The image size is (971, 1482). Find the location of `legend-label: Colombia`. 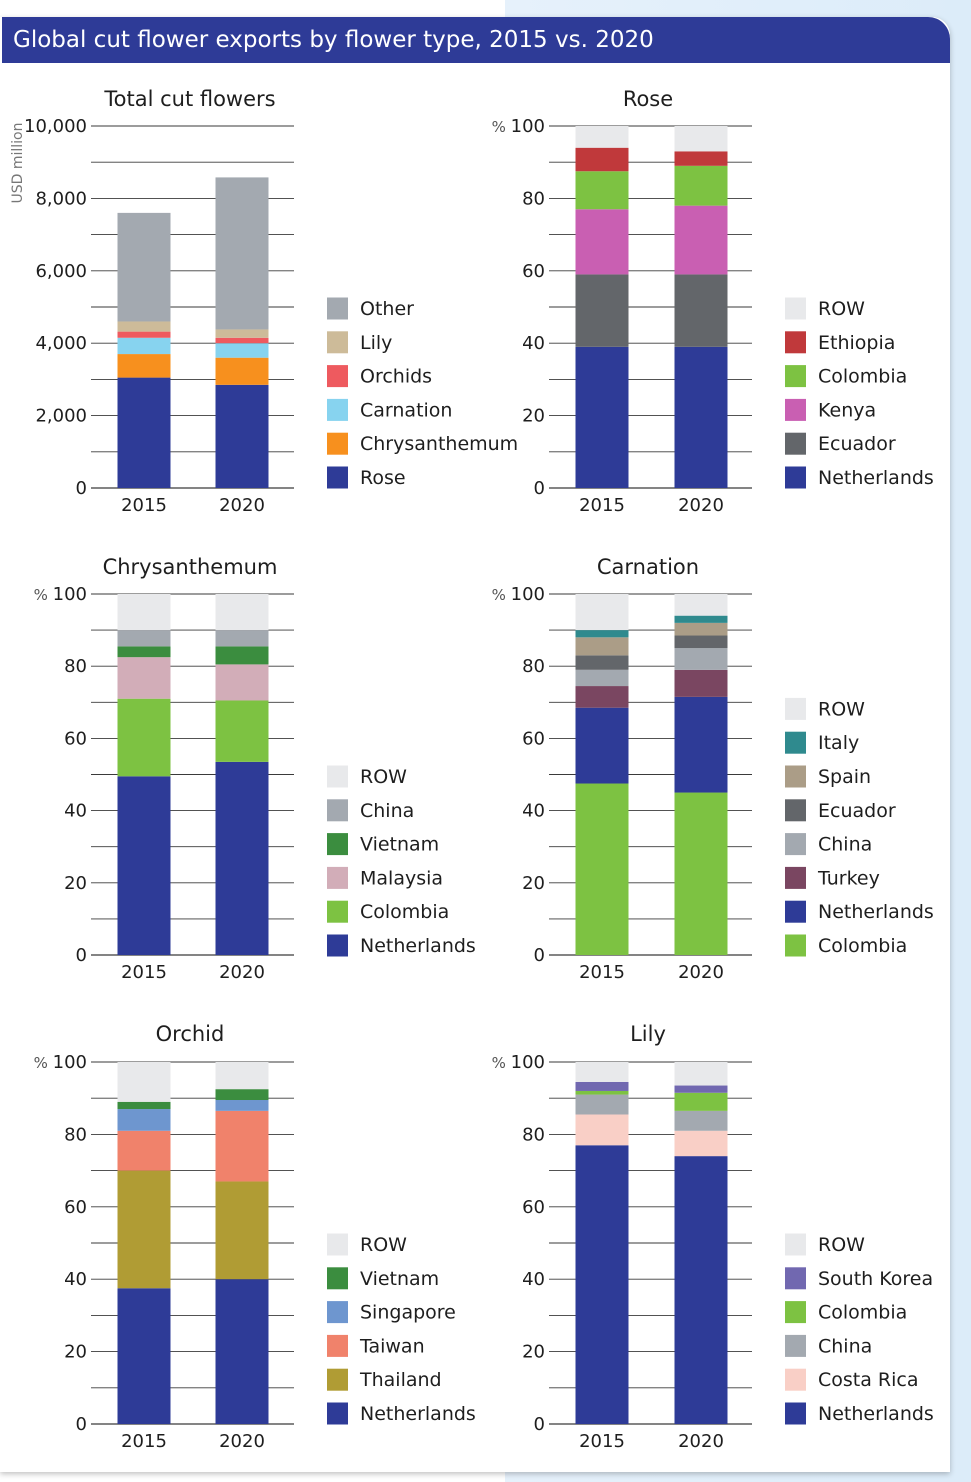

legend-label: Colombia is located at coordinates (404, 912).